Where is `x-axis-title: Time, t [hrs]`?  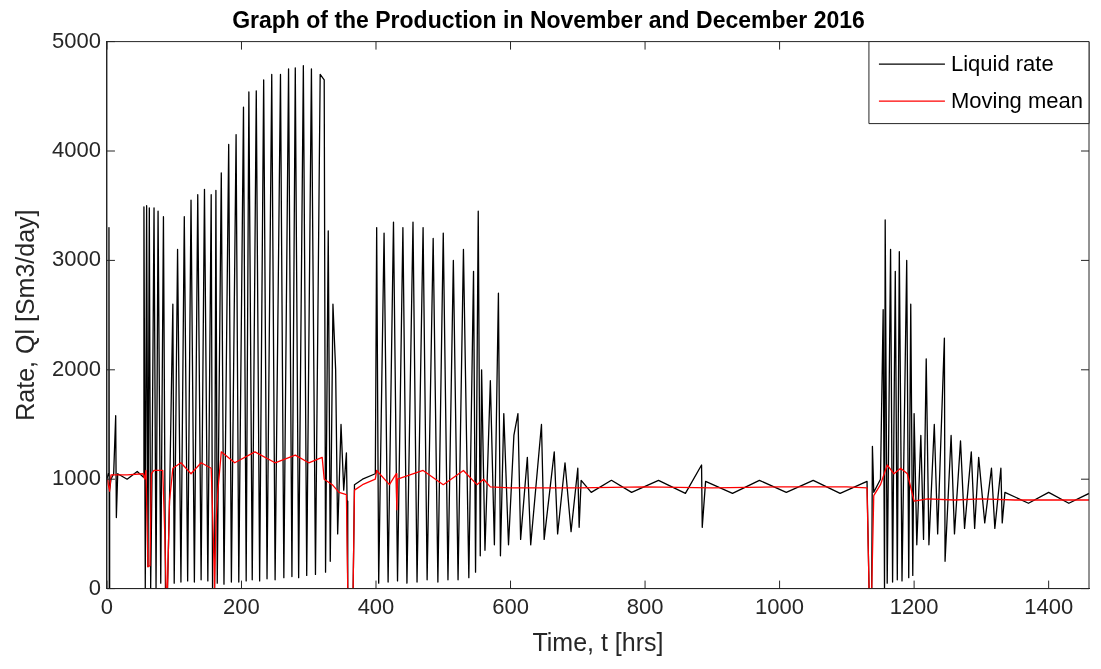 x-axis-title: Time, t [hrs] is located at coordinates (598, 641).